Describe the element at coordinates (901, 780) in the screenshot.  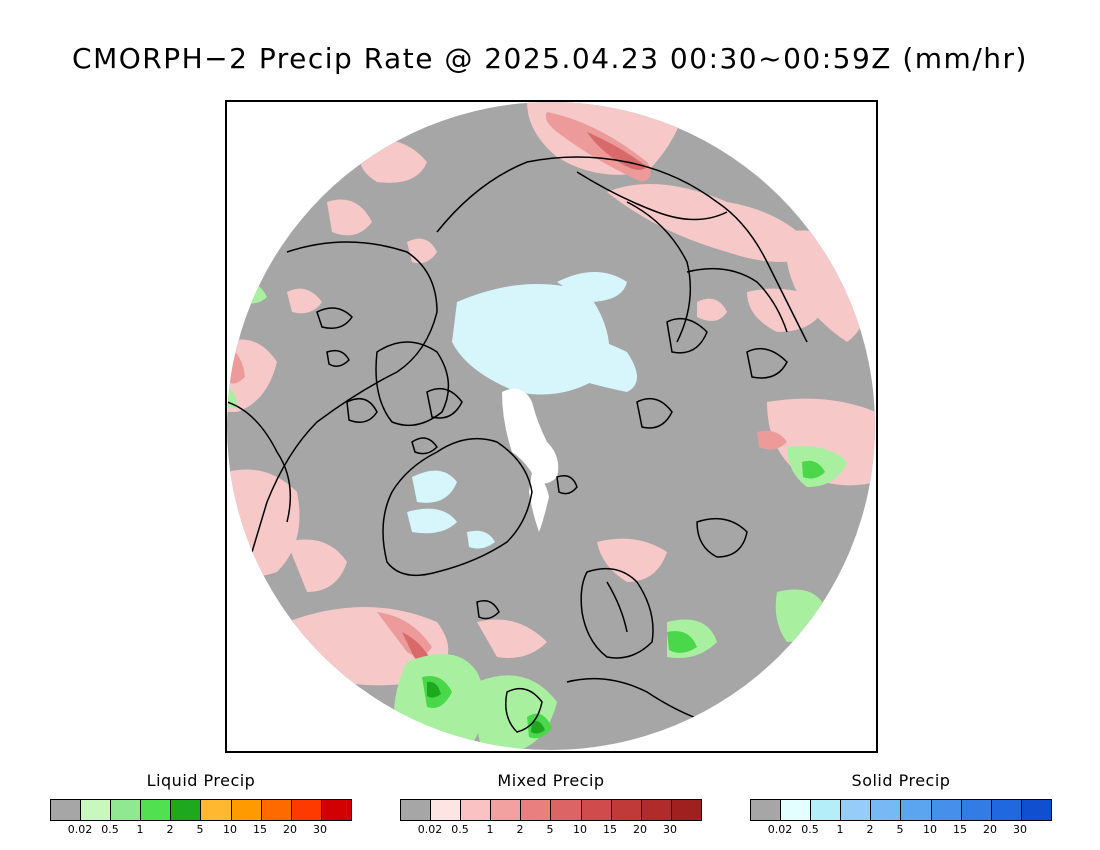
I see `legend-title: Solid Precip` at that location.